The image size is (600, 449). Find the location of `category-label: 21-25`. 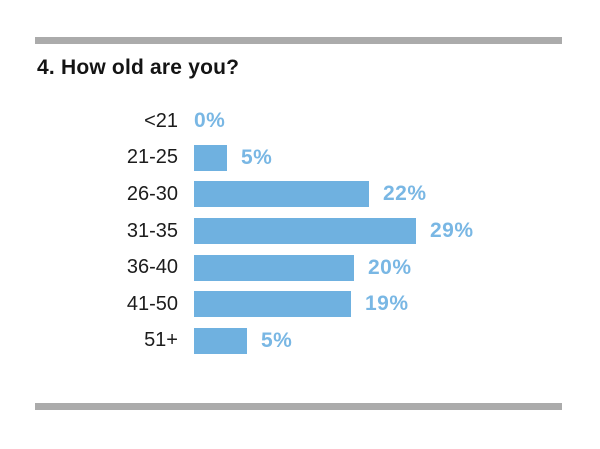

category-label: 21-25 is located at coordinates (152, 157).